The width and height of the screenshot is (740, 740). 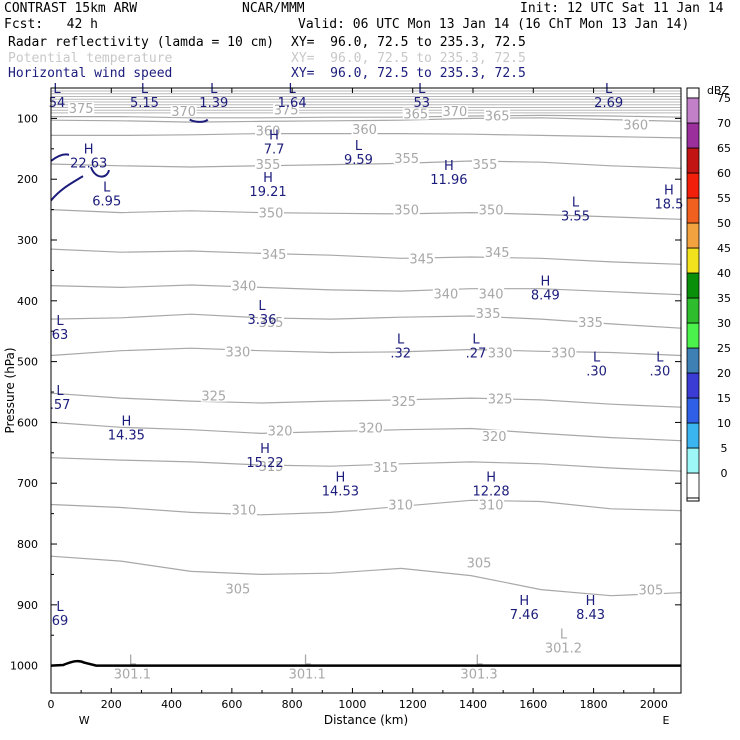 What do you see at coordinates (724, 198) in the screenshot?
I see `colorbar-tick-label: 55` at bounding box center [724, 198].